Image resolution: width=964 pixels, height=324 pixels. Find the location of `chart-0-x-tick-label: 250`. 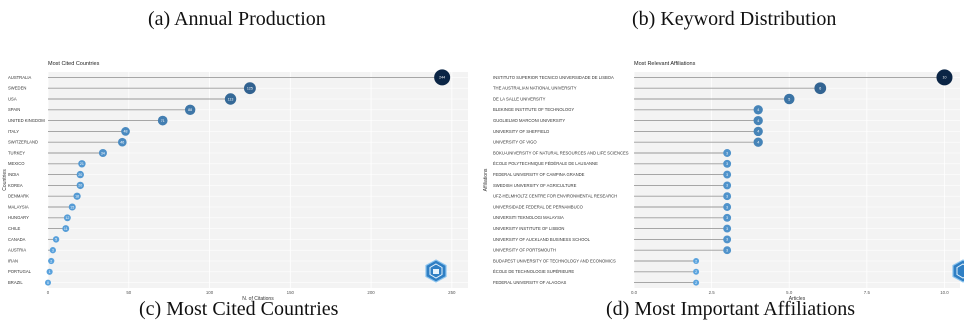

chart-0-x-tick-label: 250 is located at coordinates (452, 292).